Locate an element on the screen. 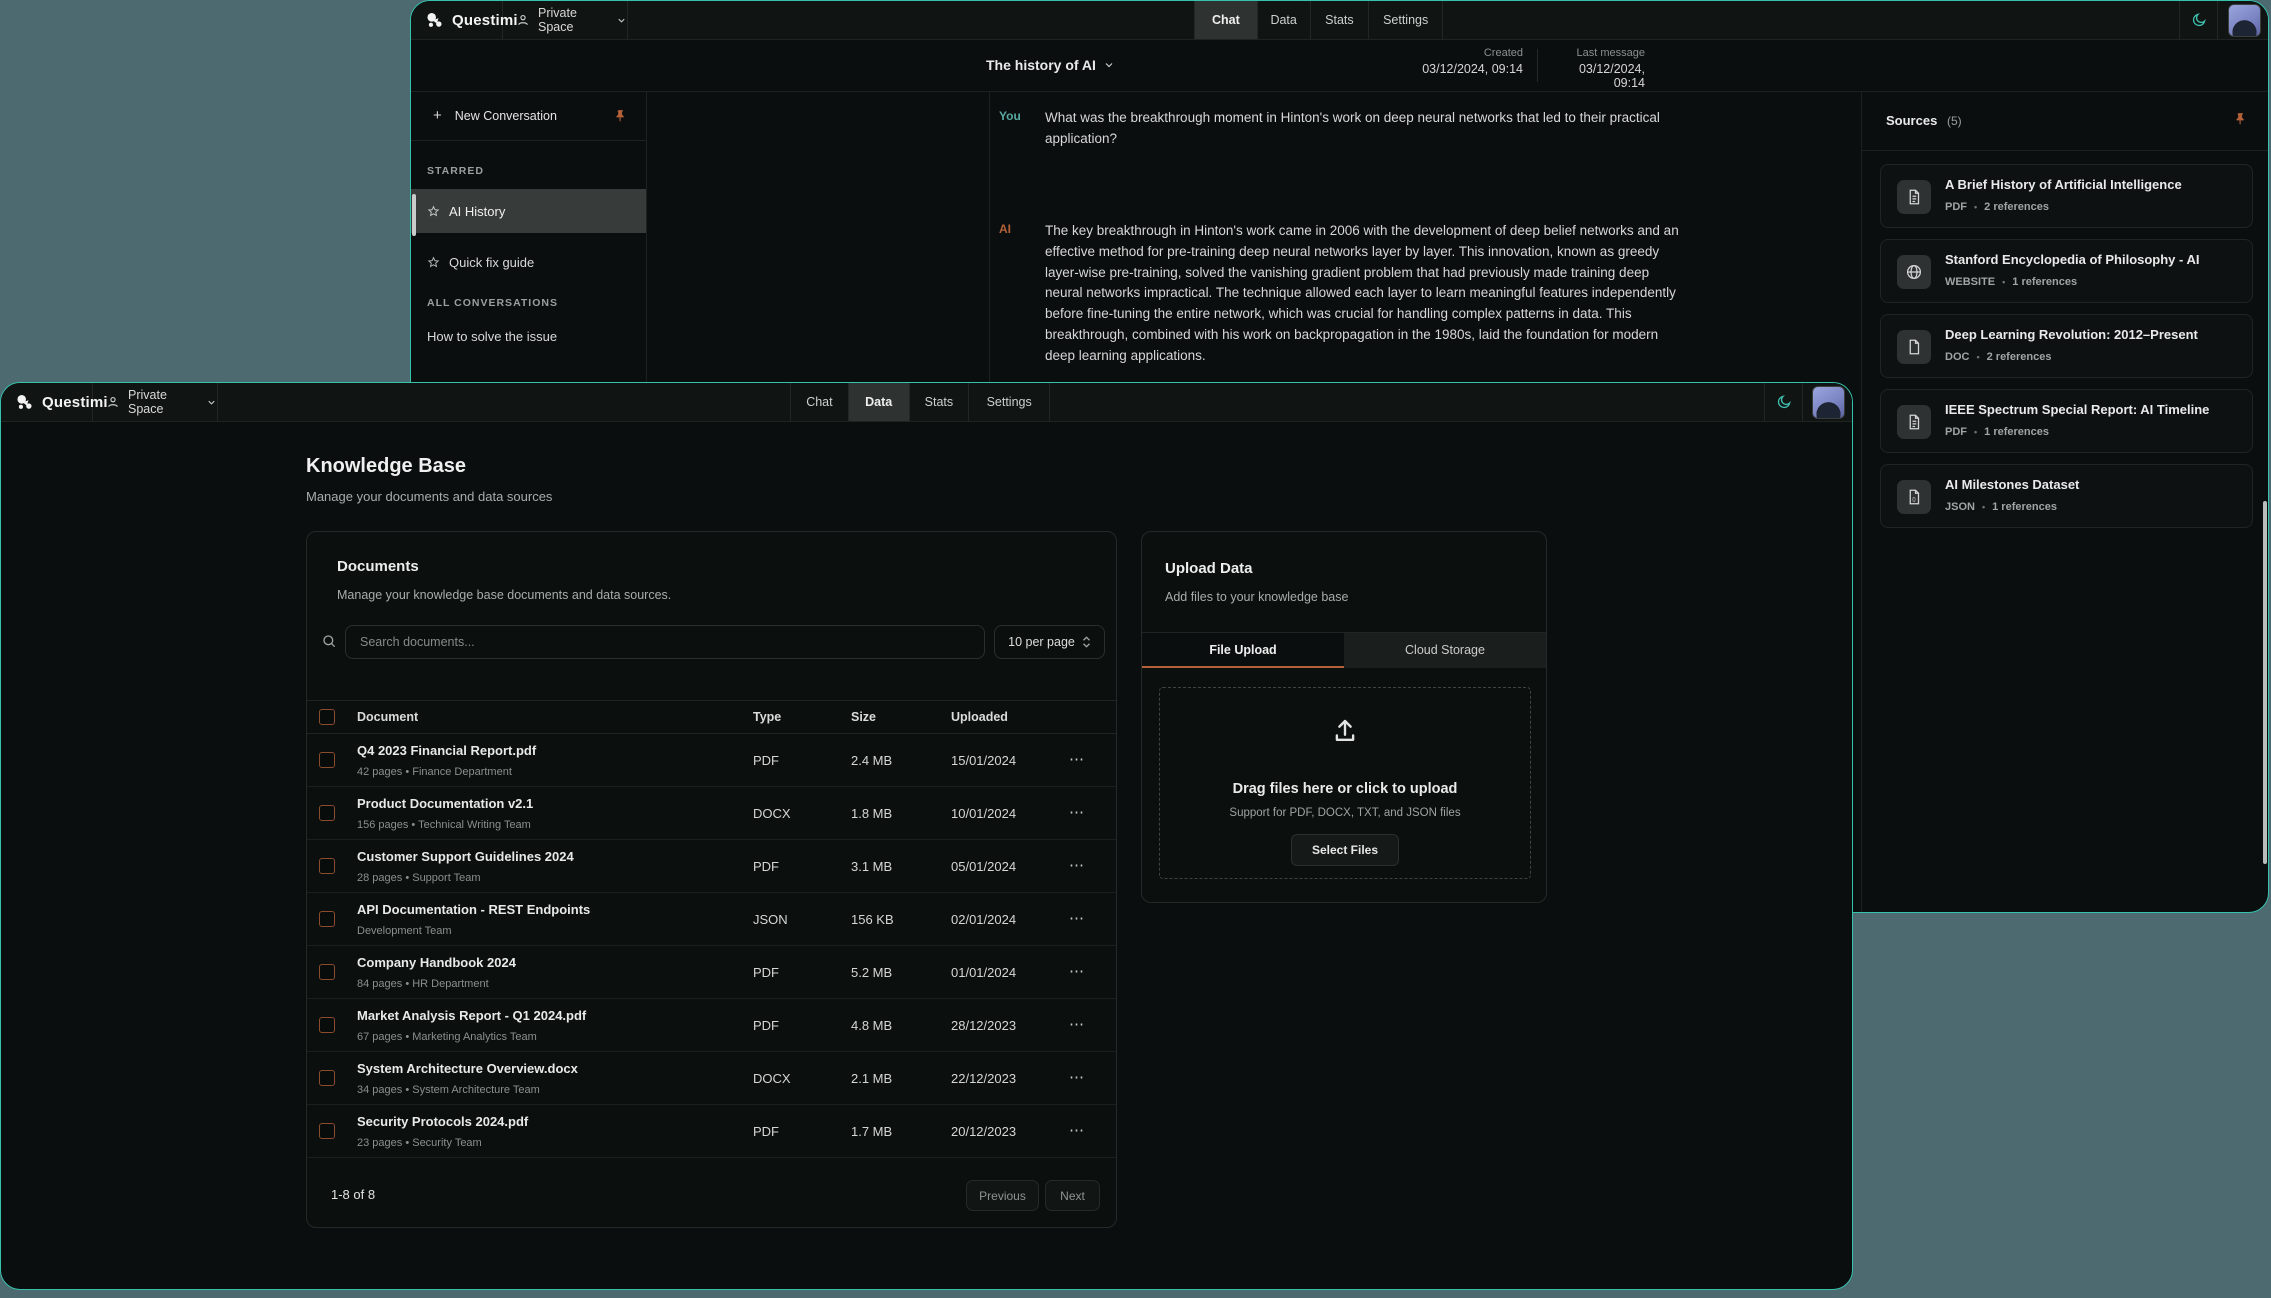 The image size is (2271, 1298). conversation-title: The history of AI is located at coordinates (1050, 65).